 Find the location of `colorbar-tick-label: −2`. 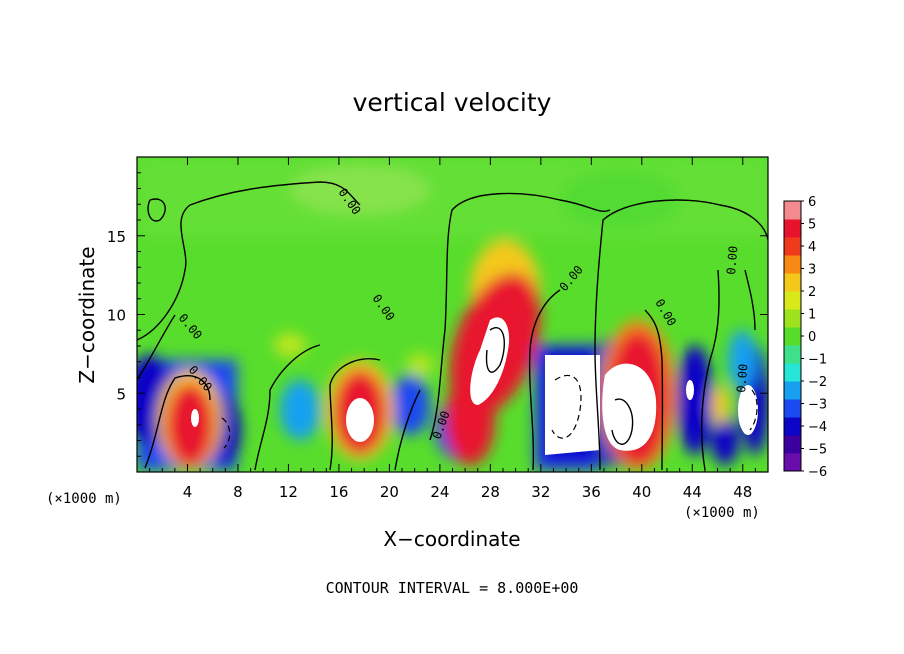

colorbar-tick-label: −2 is located at coordinates (817, 382).